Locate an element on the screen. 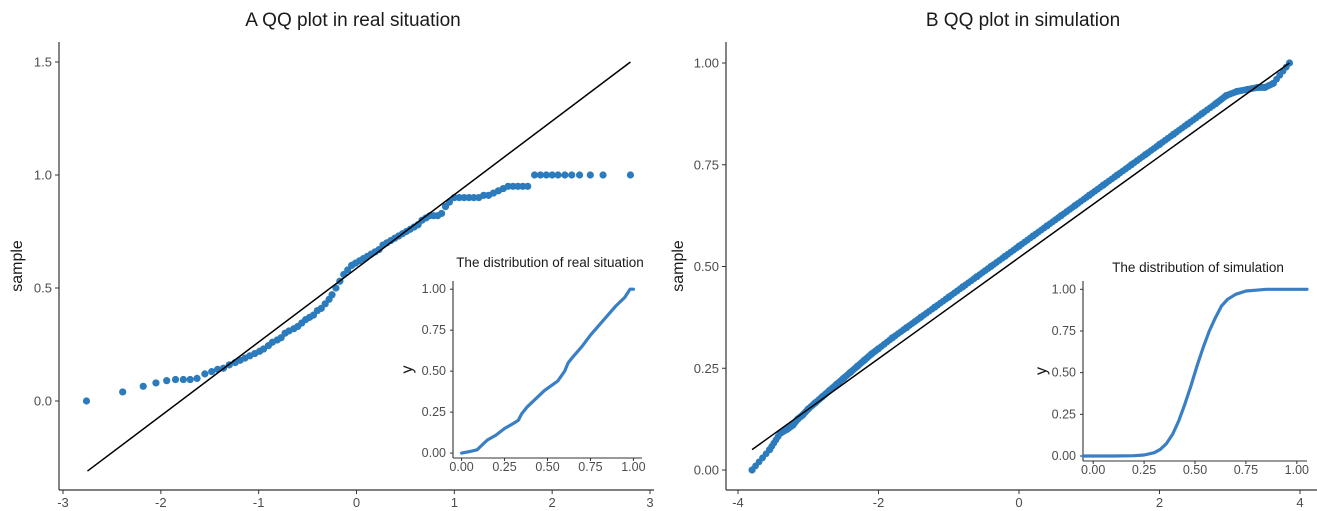  x-tick-label: -4 is located at coordinates (738, 502).